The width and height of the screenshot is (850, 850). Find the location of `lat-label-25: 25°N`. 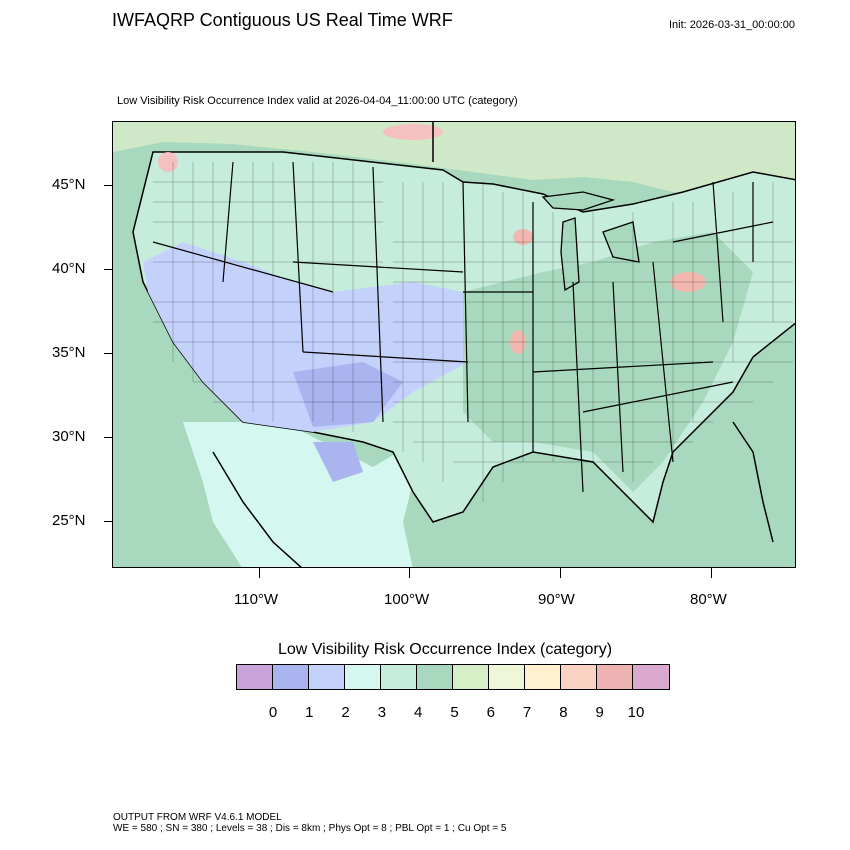

lat-label-25: 25°N is located at coordinates (69, 520).